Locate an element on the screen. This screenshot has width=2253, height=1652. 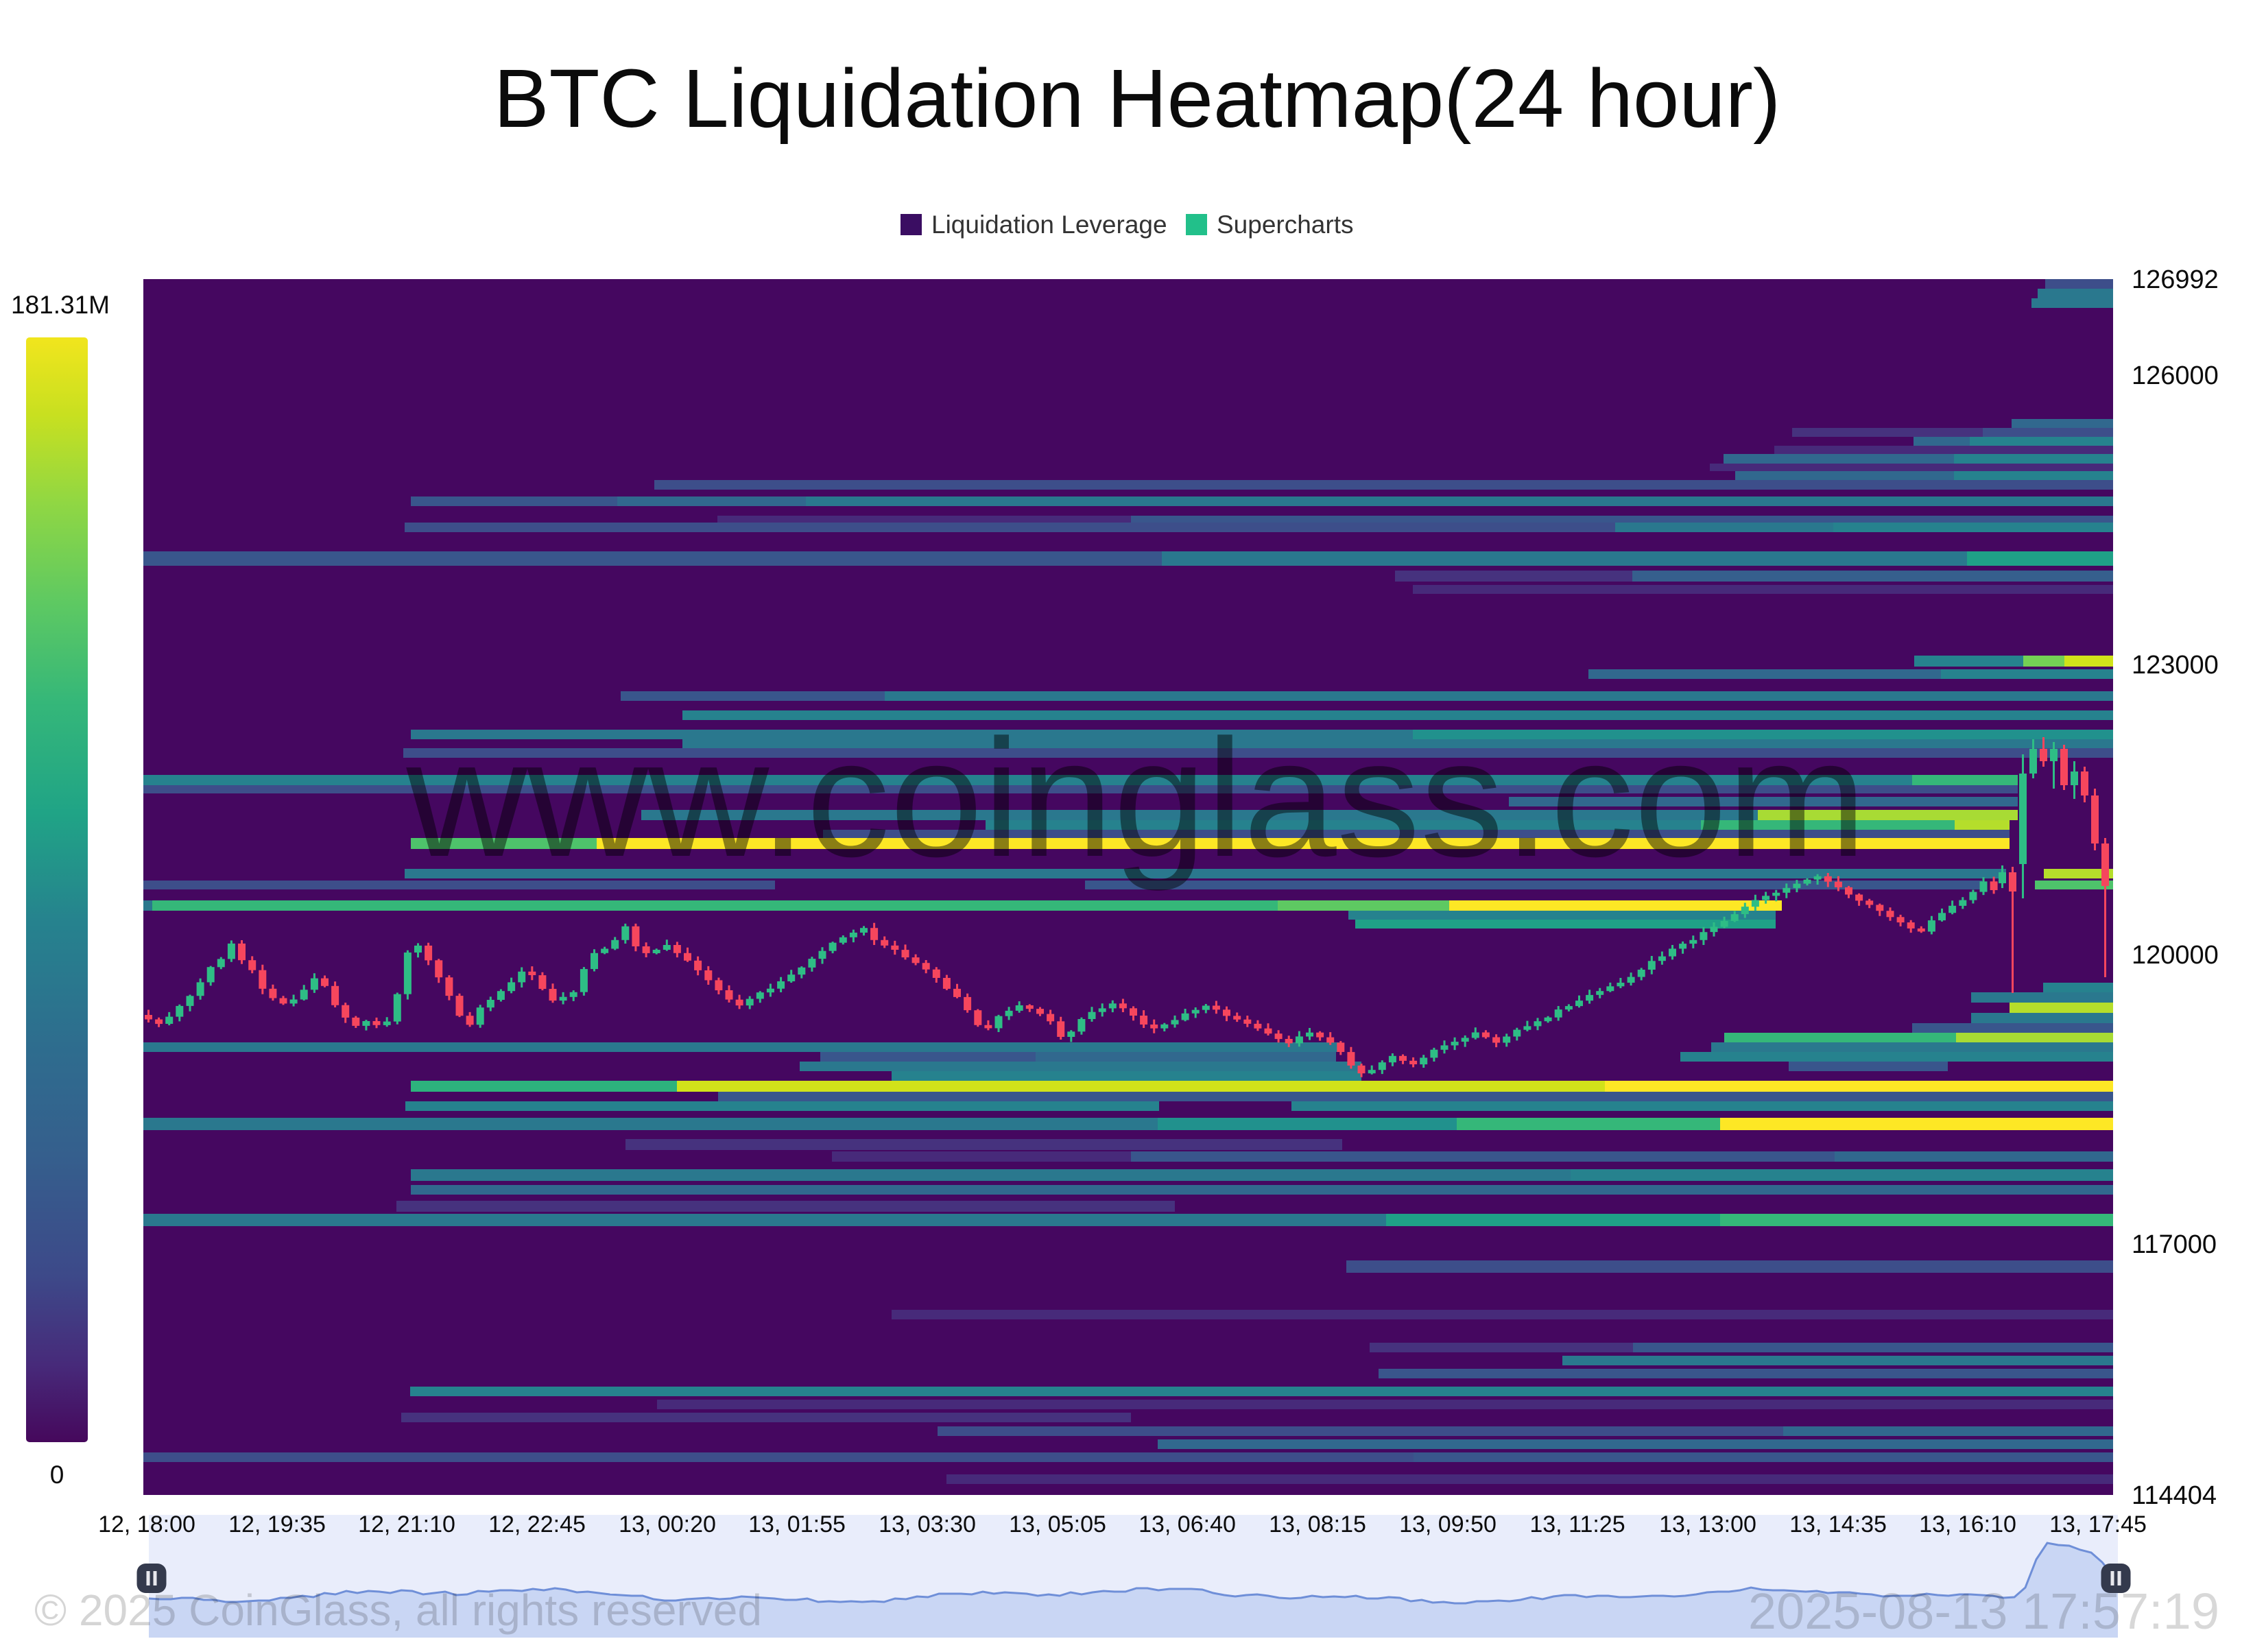
svg-text: 13, 09:50 is located at coordinates (1448, 1524).